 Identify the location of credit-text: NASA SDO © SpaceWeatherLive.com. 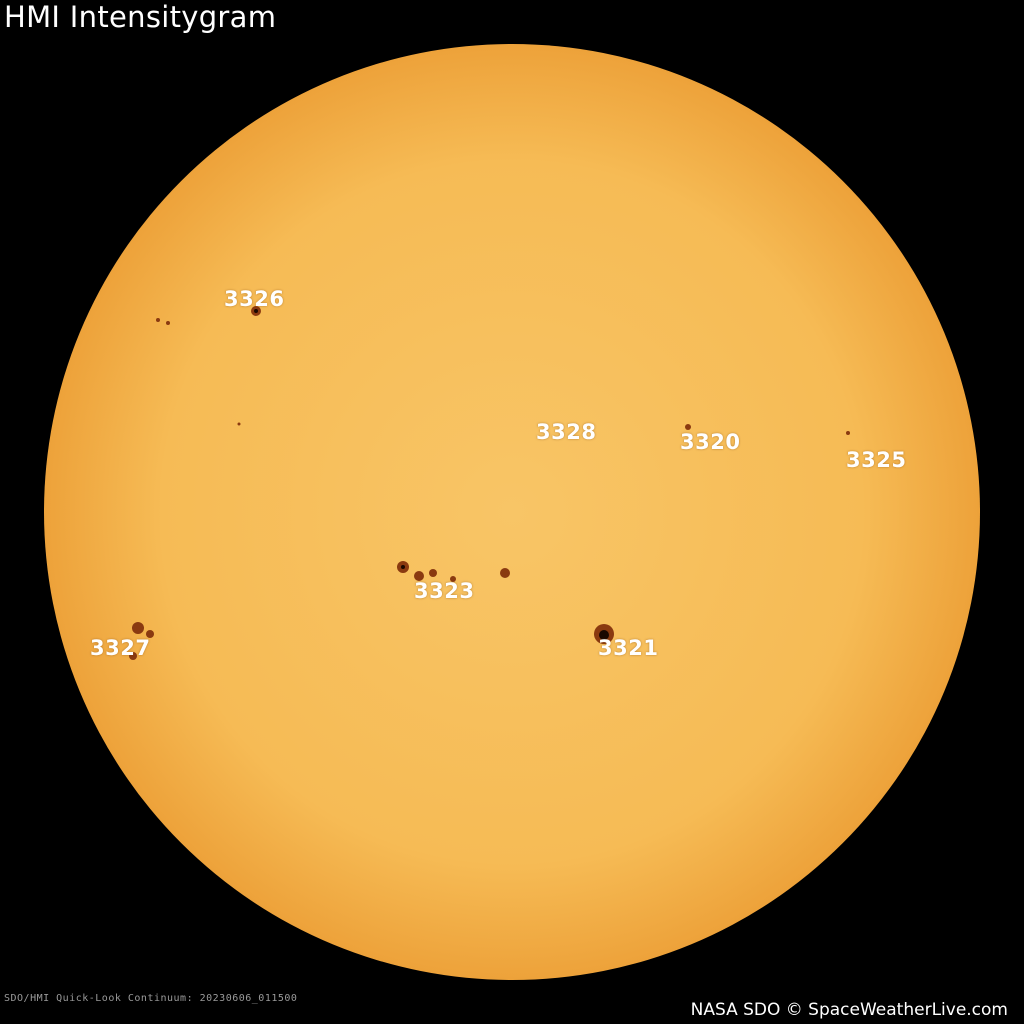
(849, 1010).